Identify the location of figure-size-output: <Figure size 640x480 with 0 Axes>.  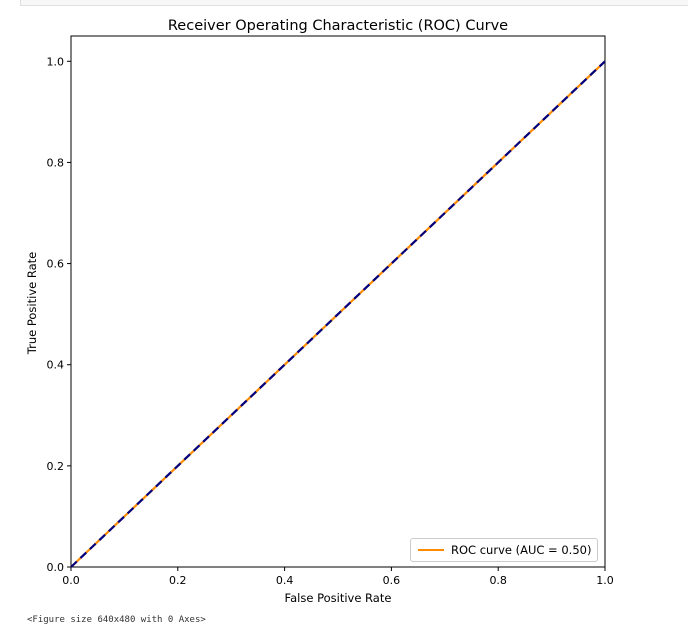
(116, 620).